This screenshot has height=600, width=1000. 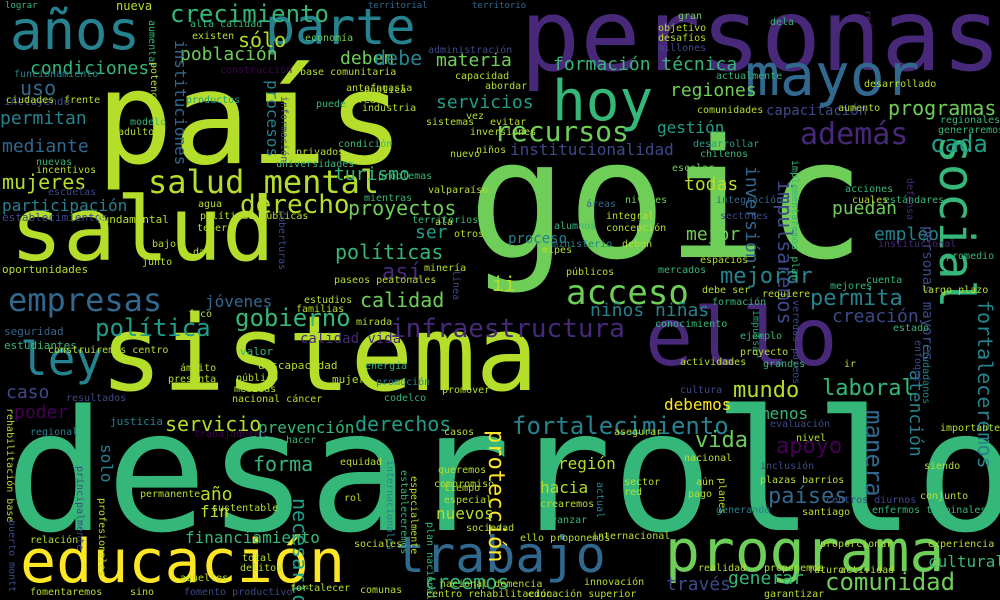 I want to click on cloud-word: funcionamiento, so click(x=56, y=74).